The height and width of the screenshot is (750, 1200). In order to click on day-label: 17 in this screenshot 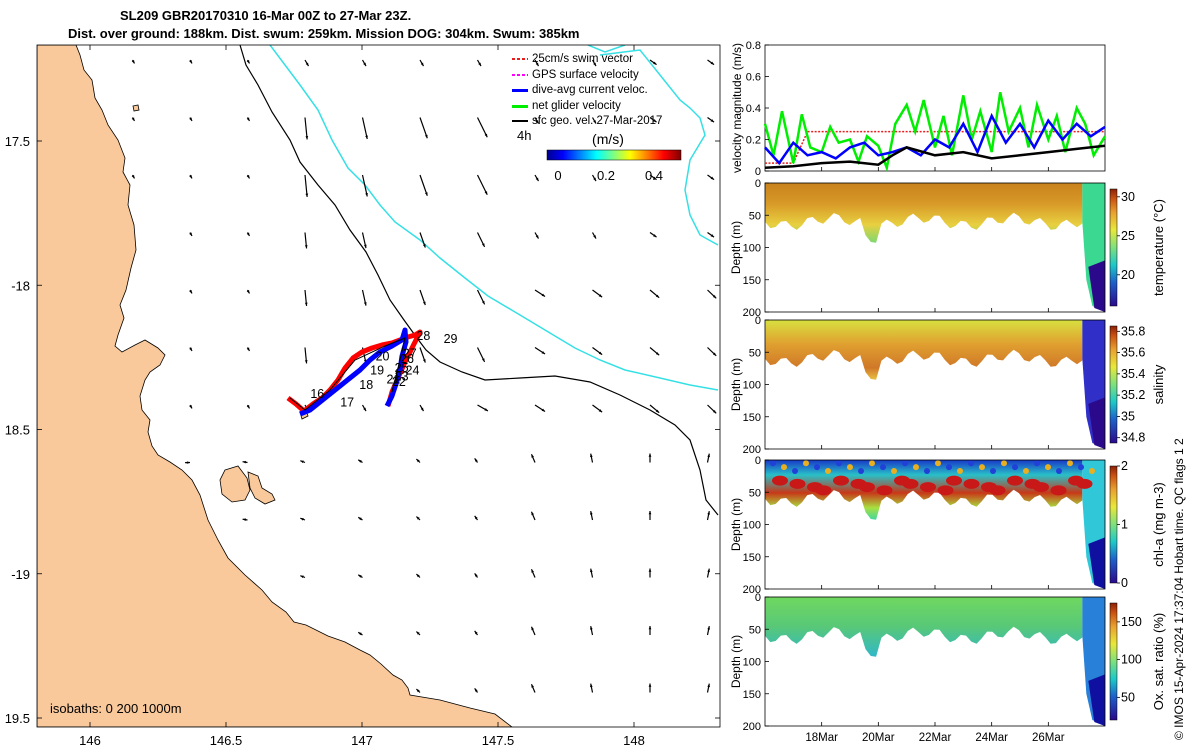, I will do `click(347, 402)`.